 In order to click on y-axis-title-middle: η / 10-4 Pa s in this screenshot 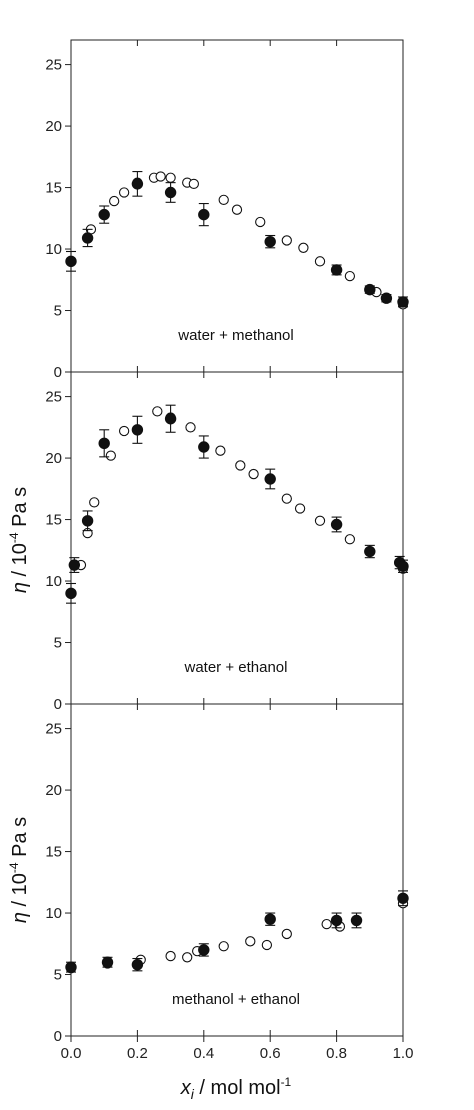, I will do `click(19, 540)`.